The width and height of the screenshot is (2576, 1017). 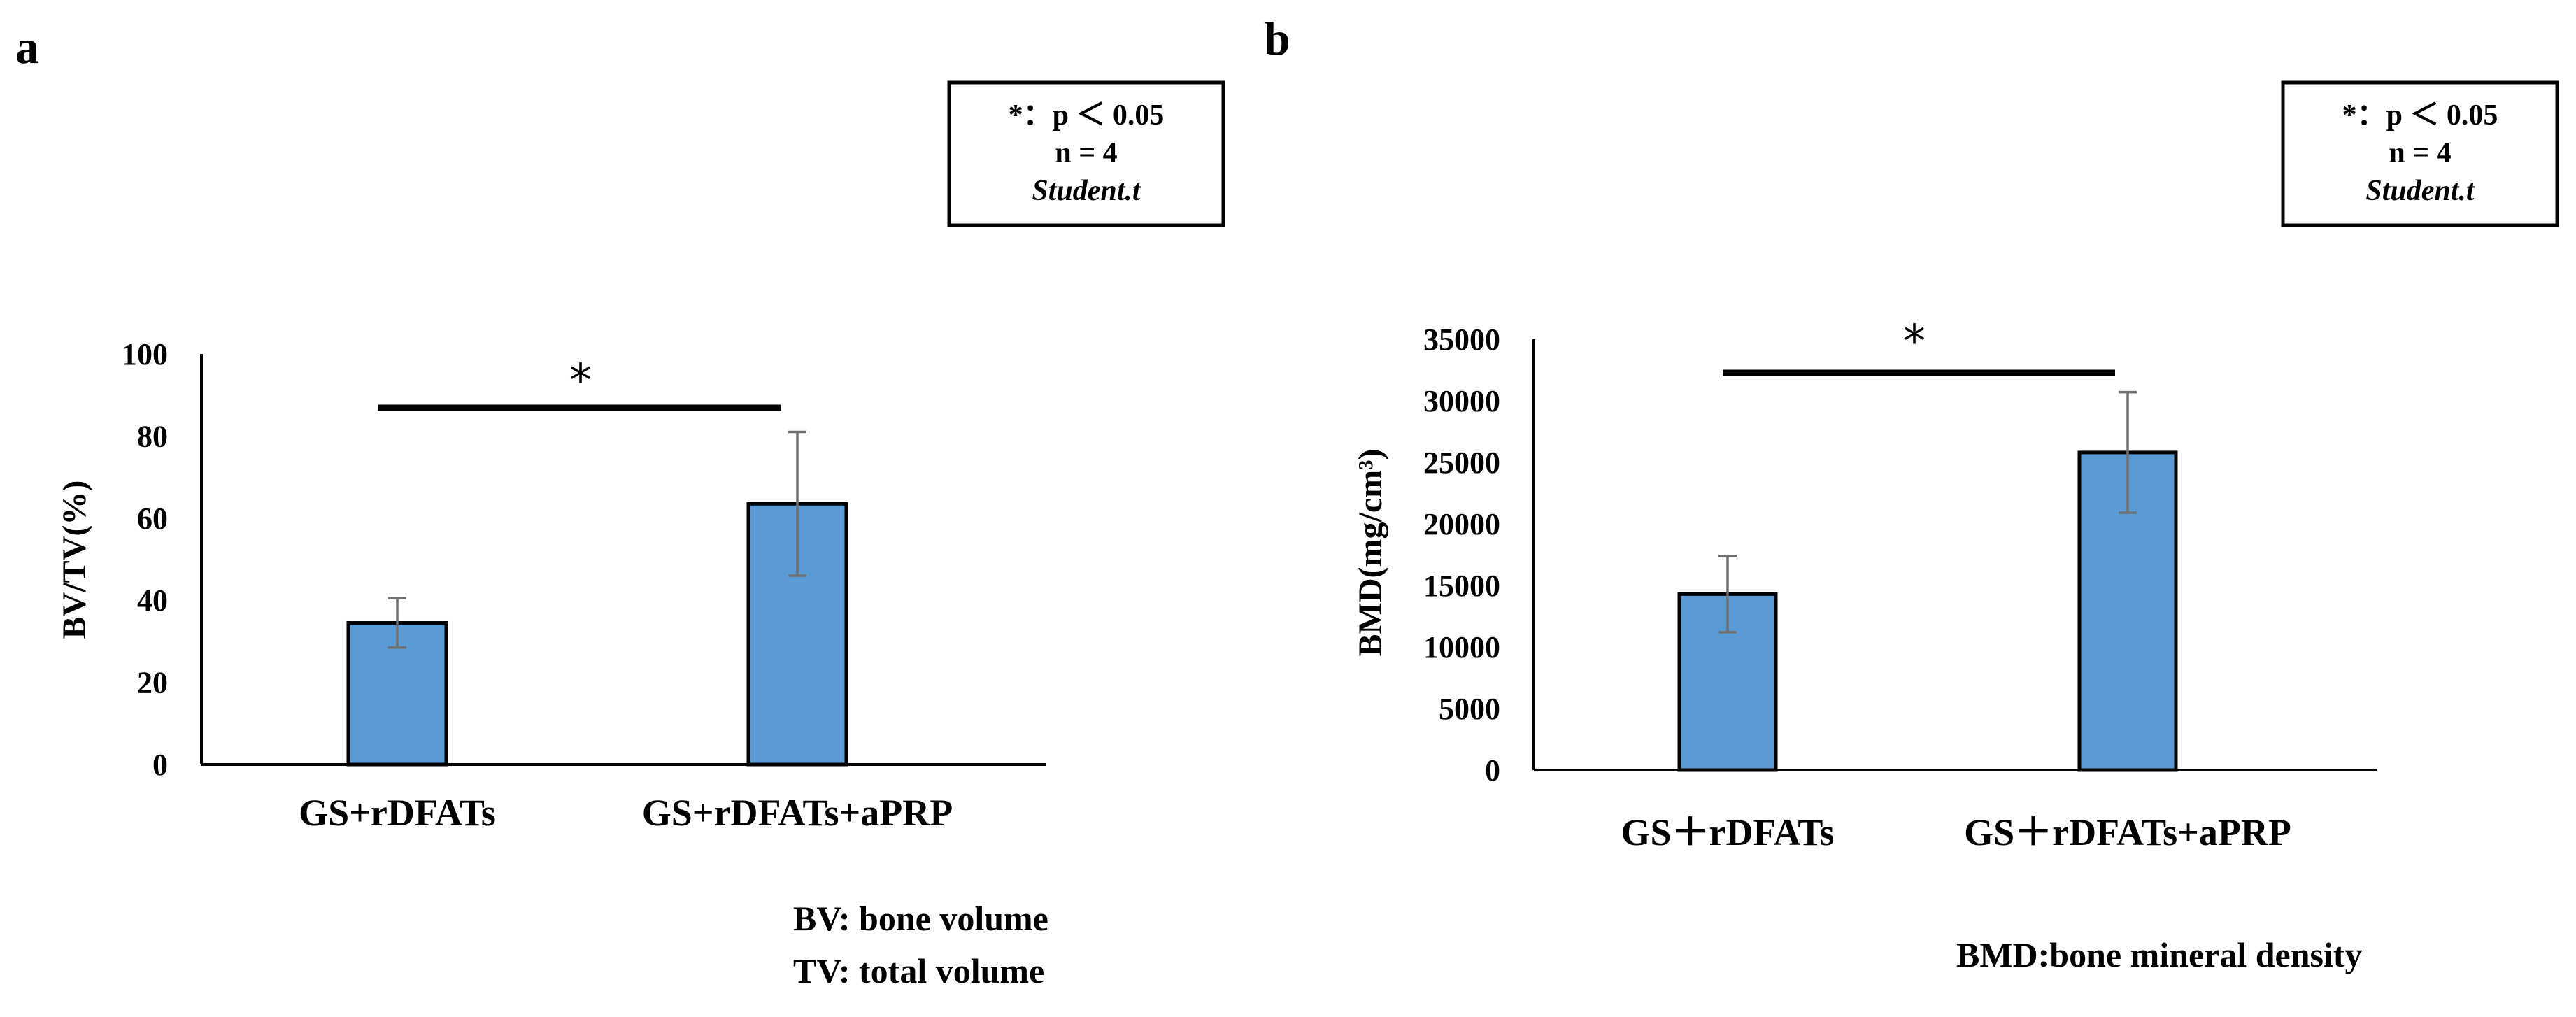 What do you see at coordinates (920, 919) in the screenshot?
I see `panel-a-footnote-bv: BV: bone volume` at bounding box center [920, 919].